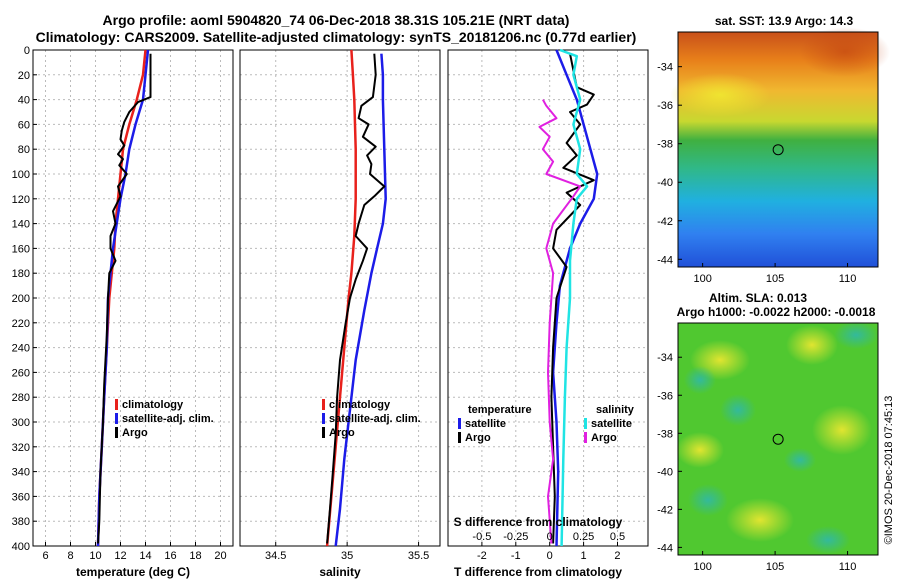 The image size is (900, 580). Describe the element at coordinates (516, 556) in the screenshot. I see `x-tick-label: -1` at that location.